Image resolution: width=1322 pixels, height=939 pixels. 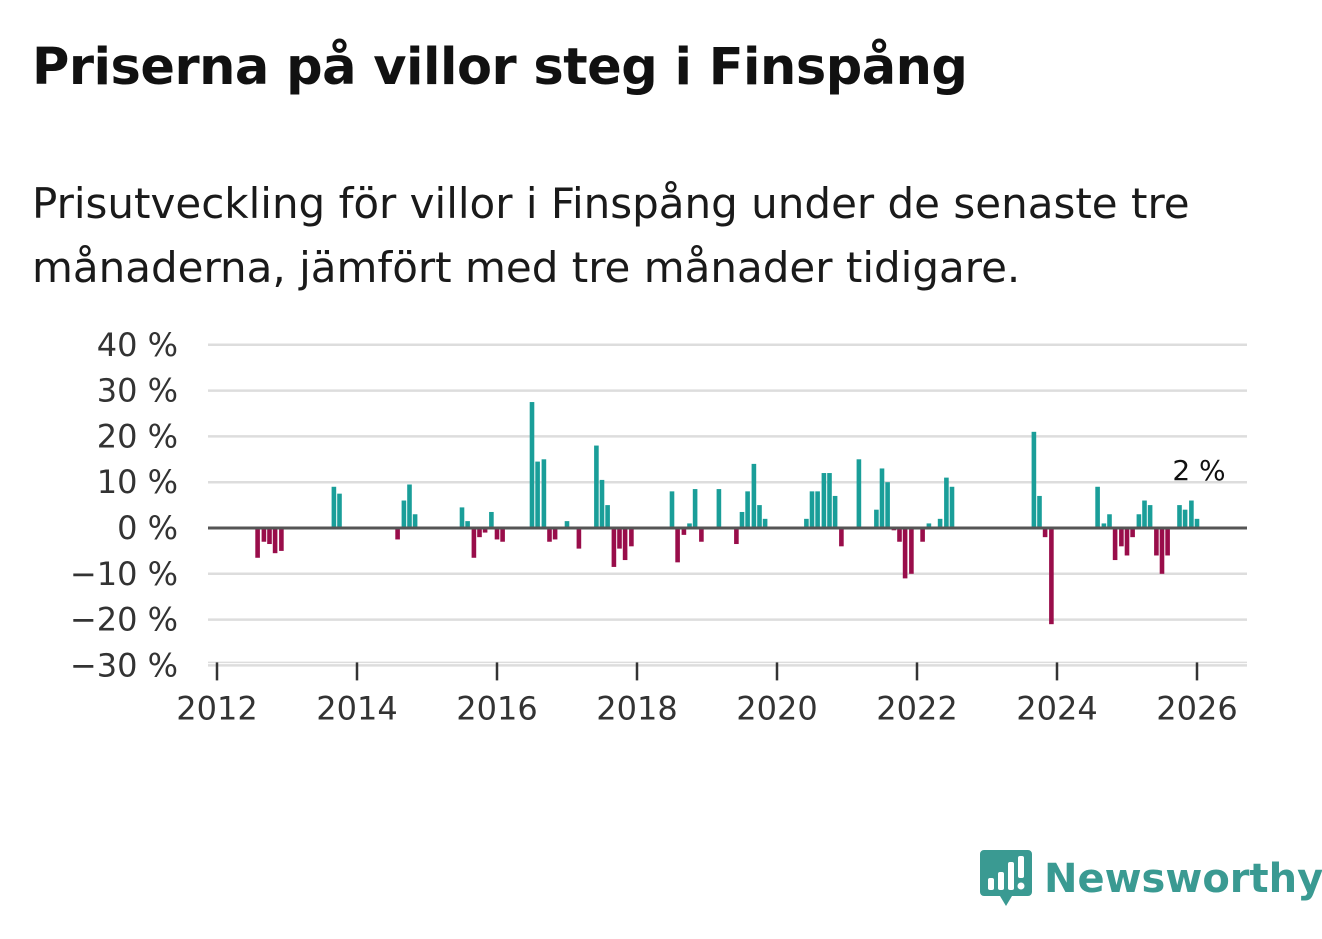 I want to click on x-tick-label: 2016, so click(x=496, y=708).